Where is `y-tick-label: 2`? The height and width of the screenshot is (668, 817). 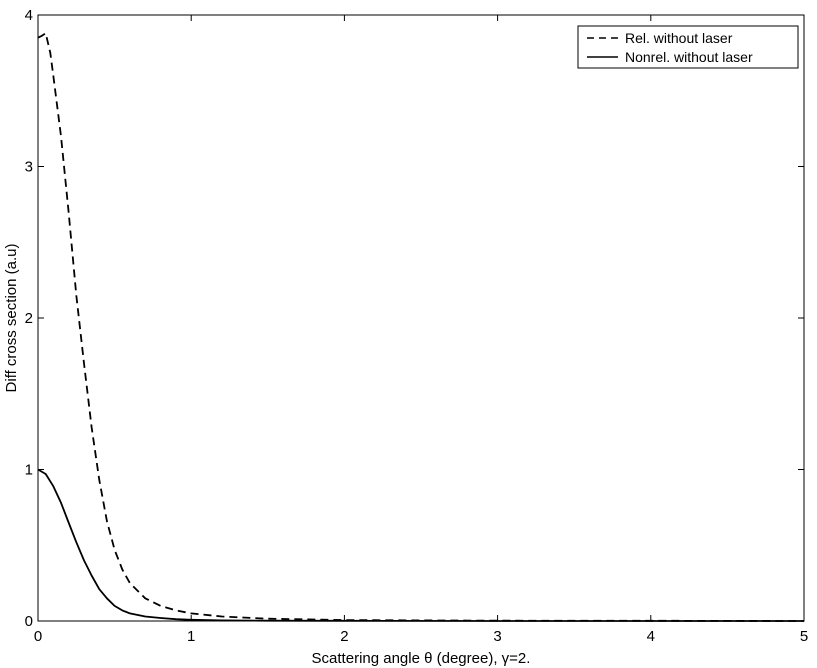
y-tick-label: 2 is located at coordinates (29, 318).